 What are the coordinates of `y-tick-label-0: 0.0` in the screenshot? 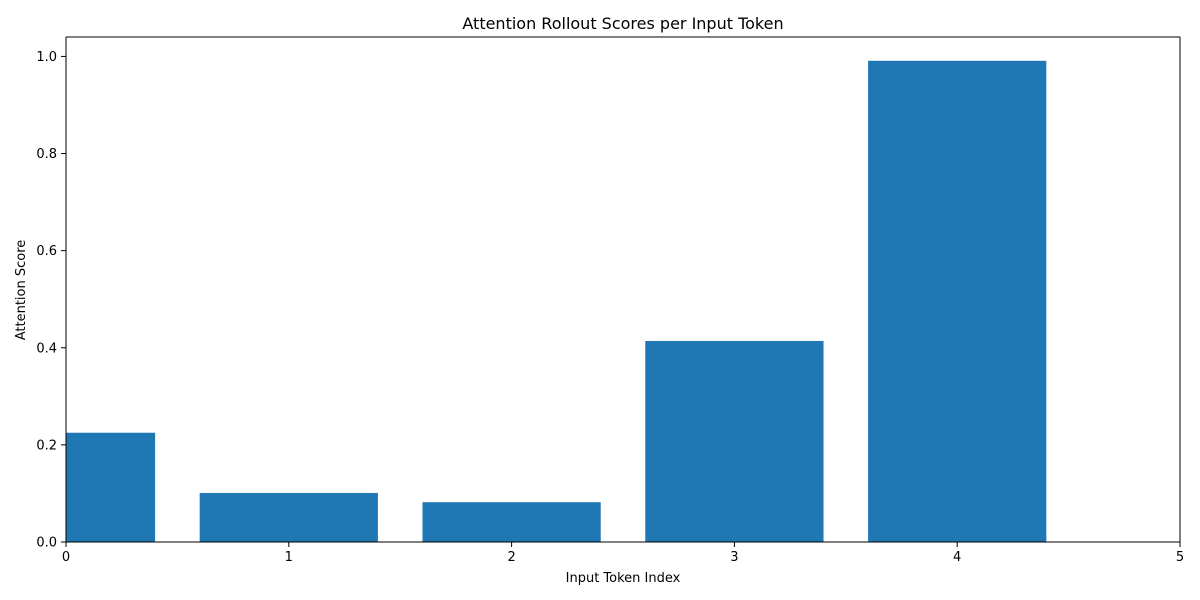 It's located at (46, 543).